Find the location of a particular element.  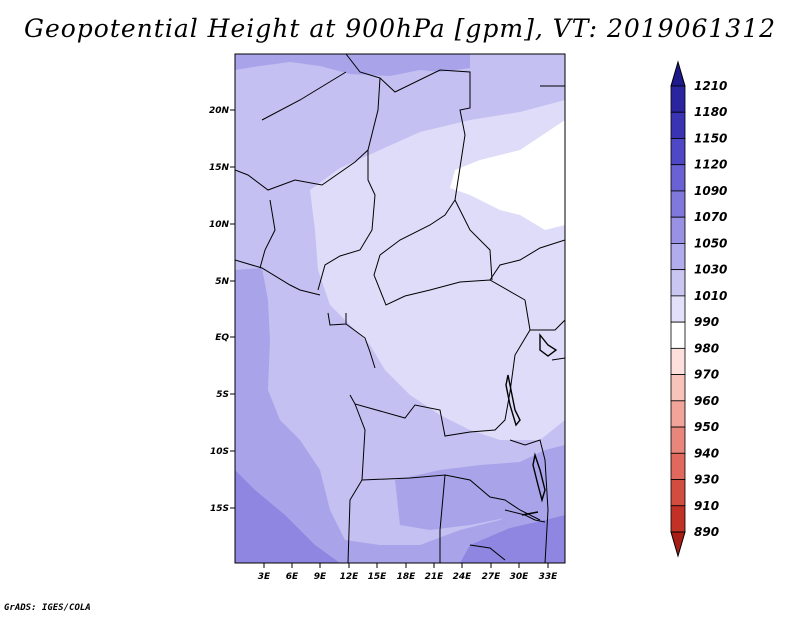

lat-labels: 20N 15N 10N 5N EQ 5S 10S 15S is located at coordinates (219, 310).